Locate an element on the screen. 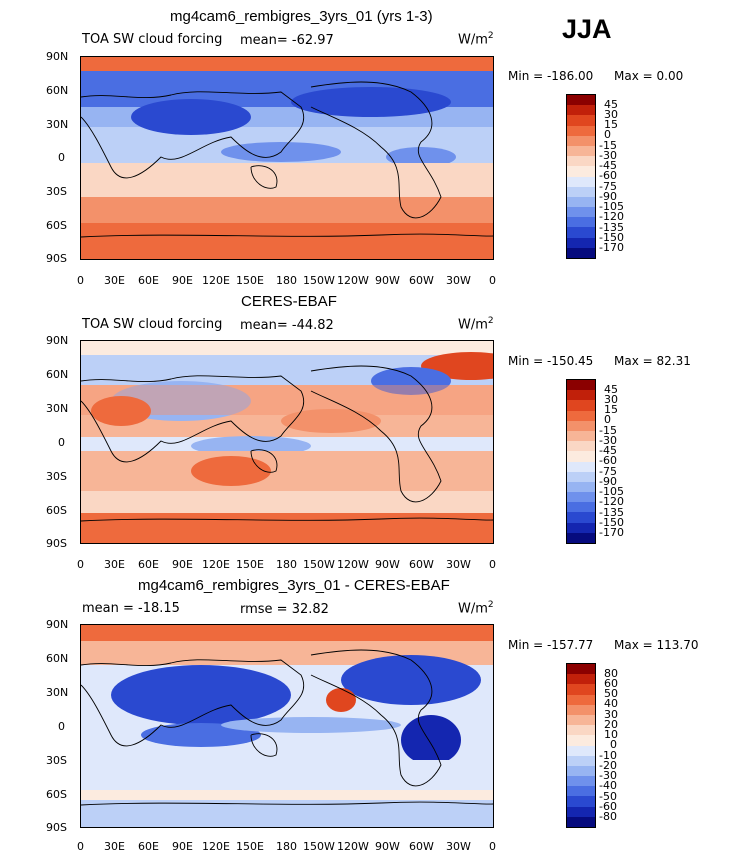 The height and width of the screenshot is (858, 732). p1-level: -60 is located at coordinates (608, 175).